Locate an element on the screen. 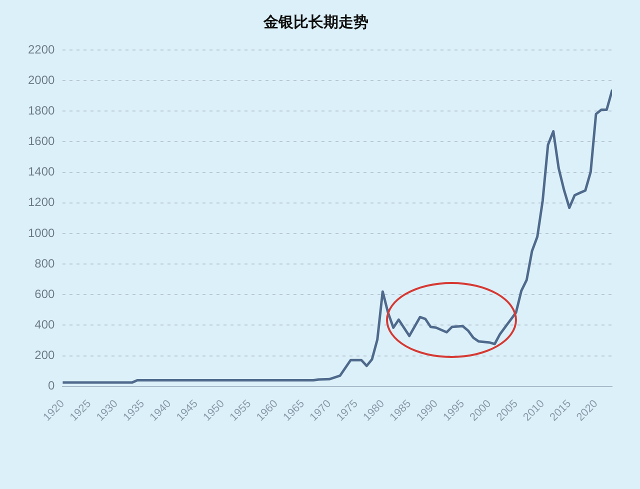  y-tick-label: 1600 is located at coordinates (42, 141).